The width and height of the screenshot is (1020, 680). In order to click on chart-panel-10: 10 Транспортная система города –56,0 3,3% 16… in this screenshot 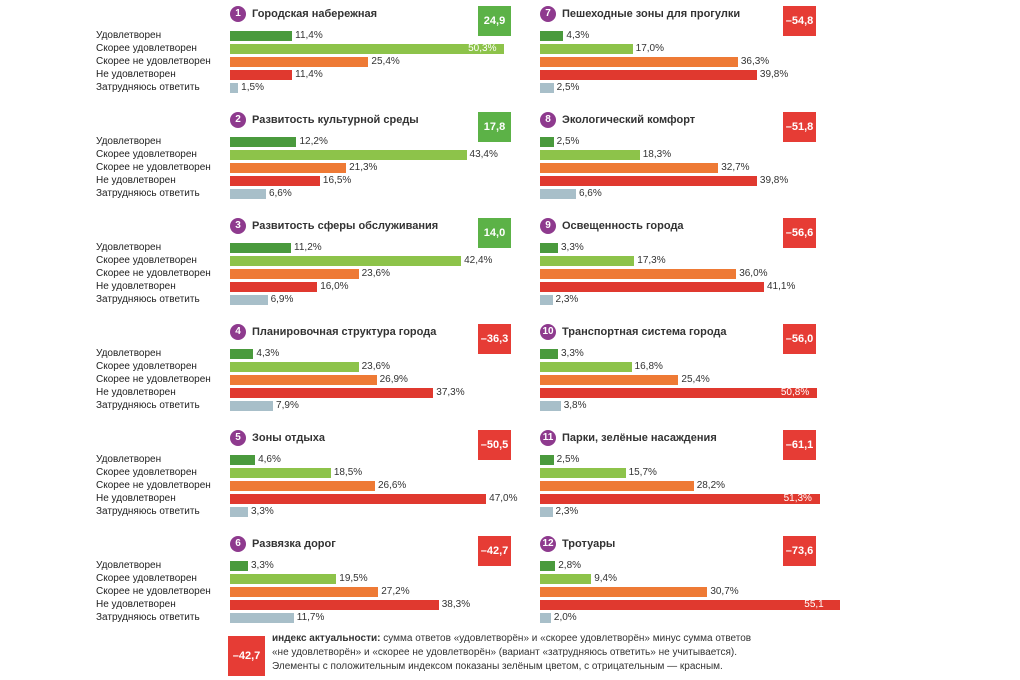, I will do `click(646, 376)`.